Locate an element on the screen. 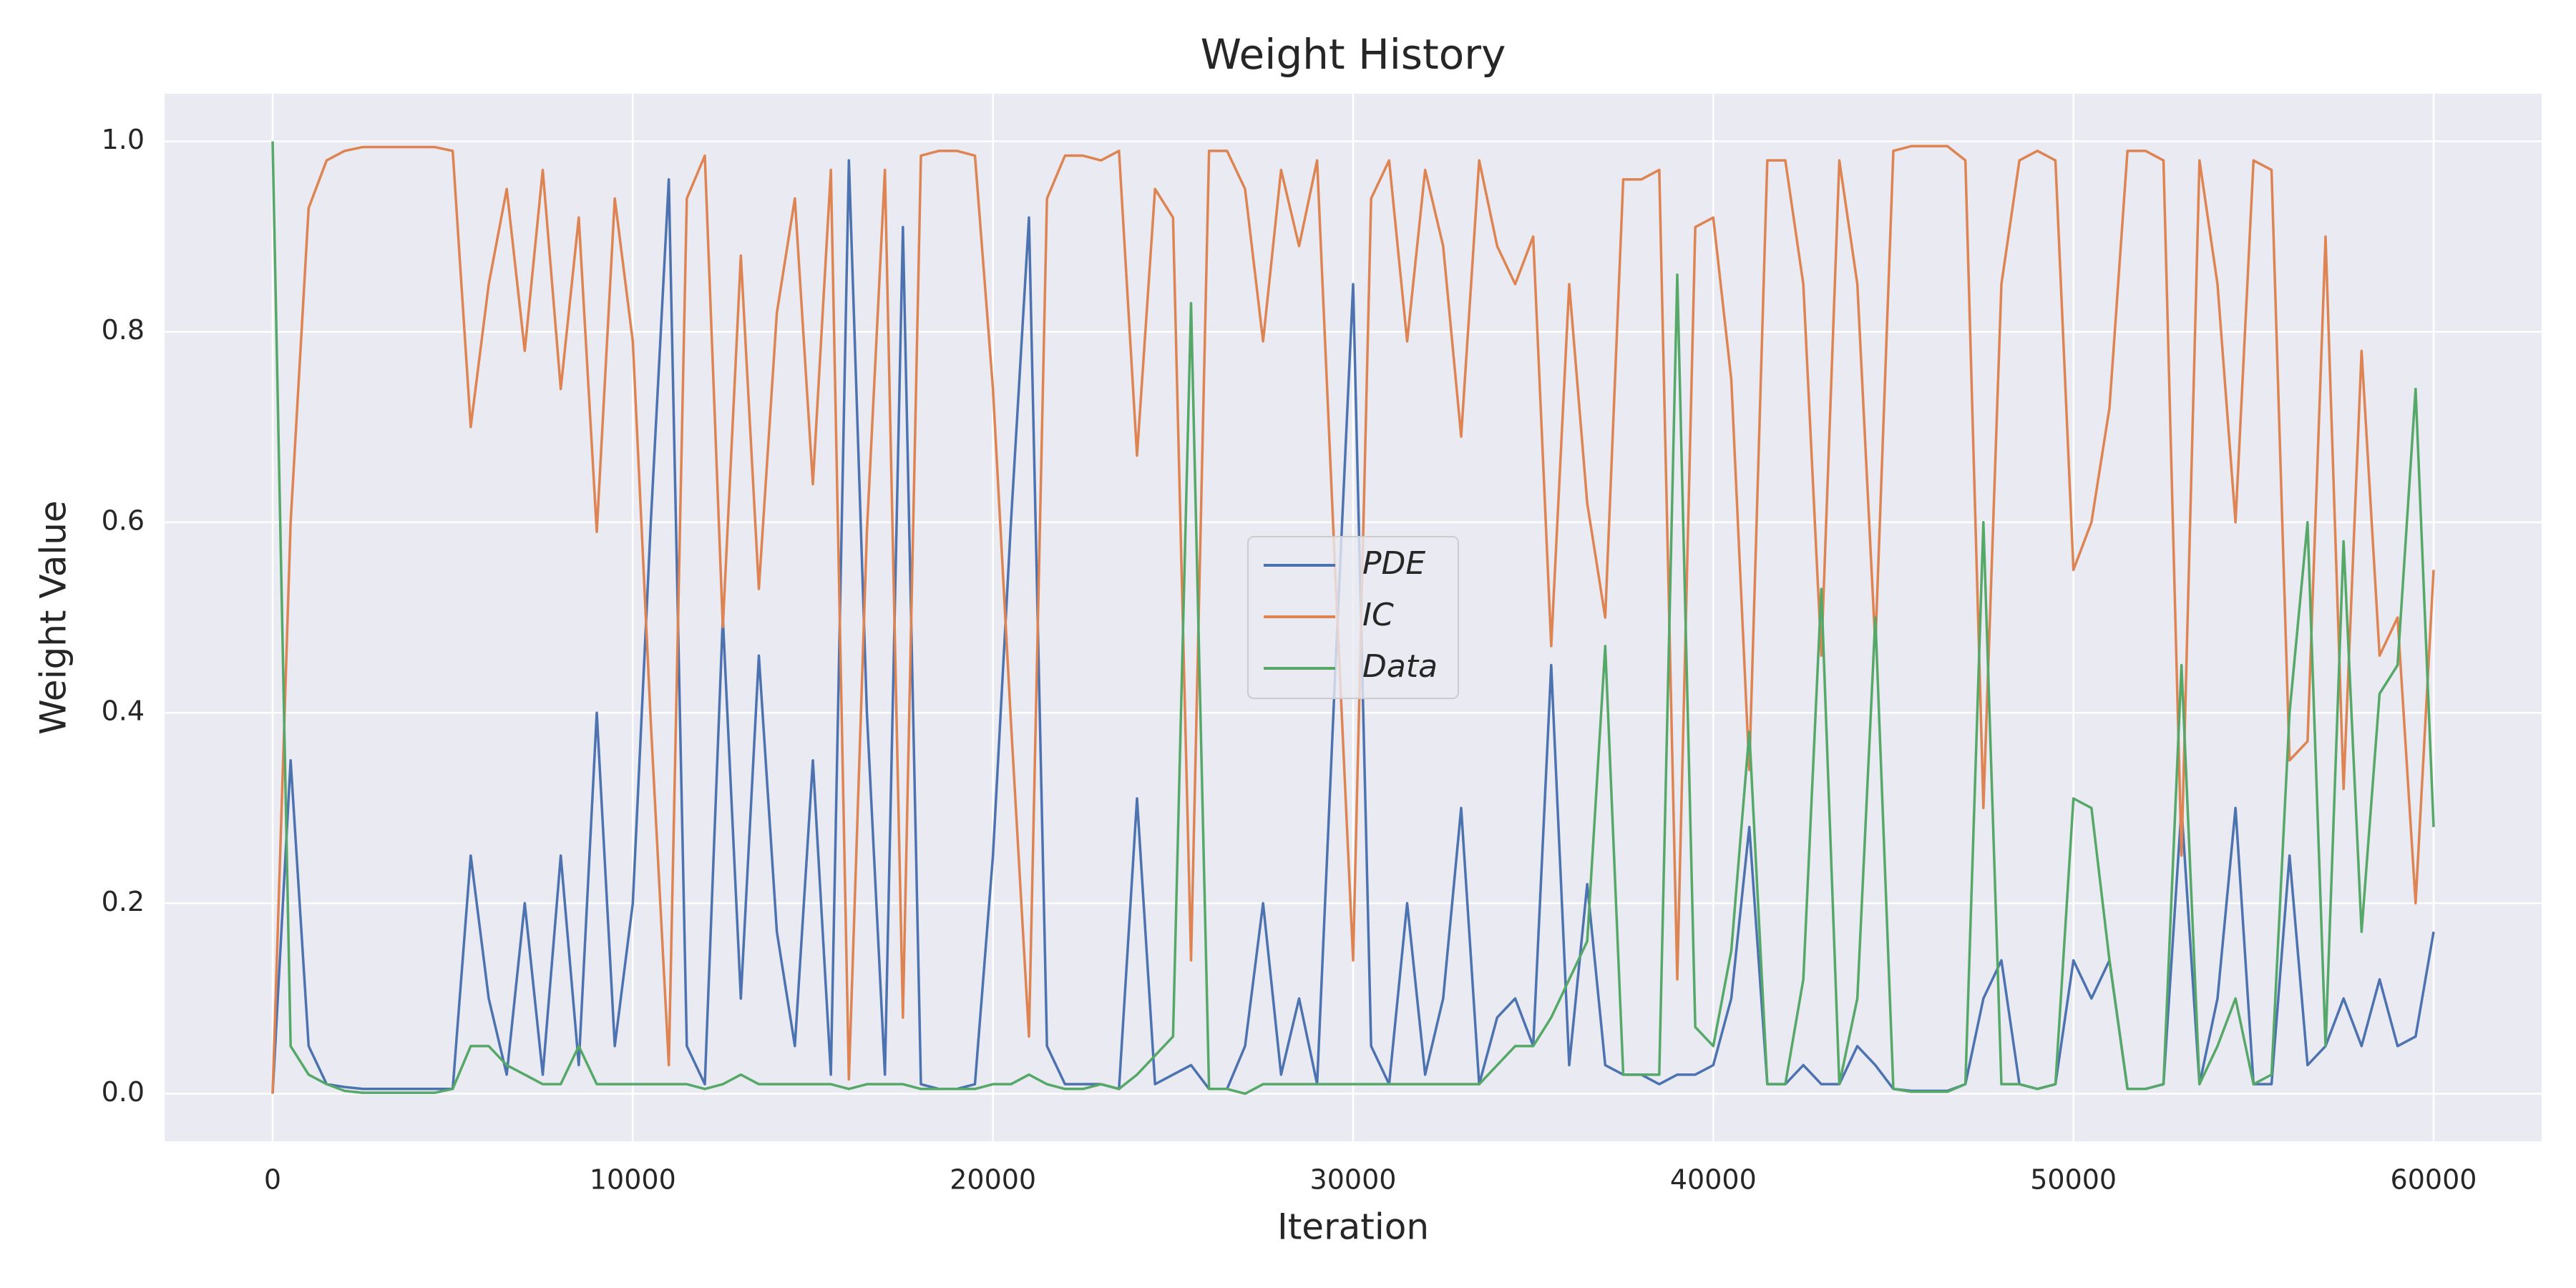 The width and height of the screenshot is (2576, 1288). x-tick-label: 40000 is located at coordinates (1713, 1180).